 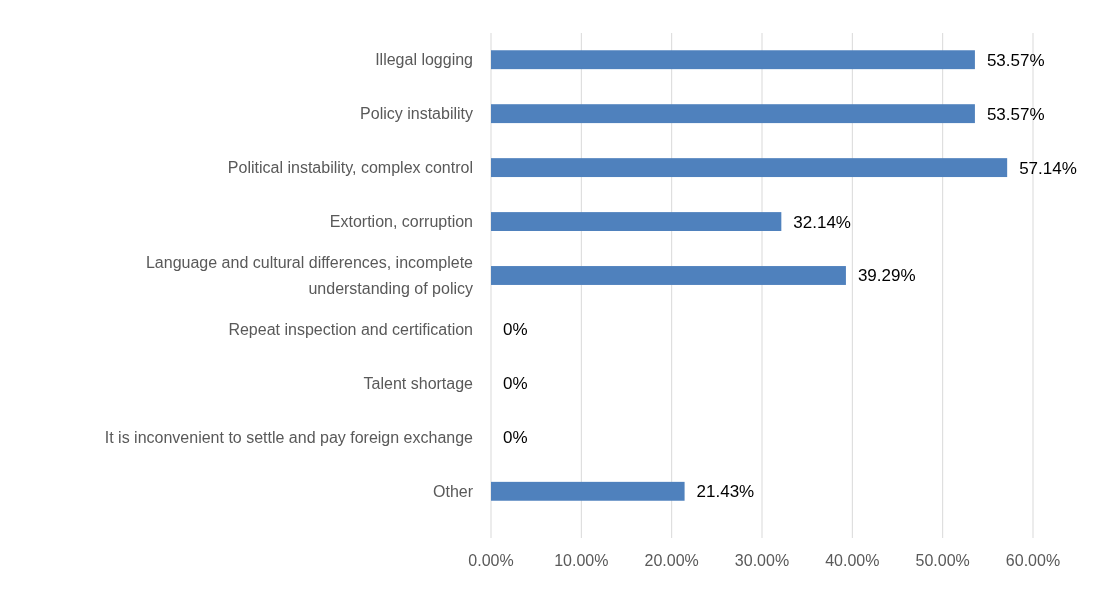 I want to click on y-tick-label: Other, so click(x=453, y=491).